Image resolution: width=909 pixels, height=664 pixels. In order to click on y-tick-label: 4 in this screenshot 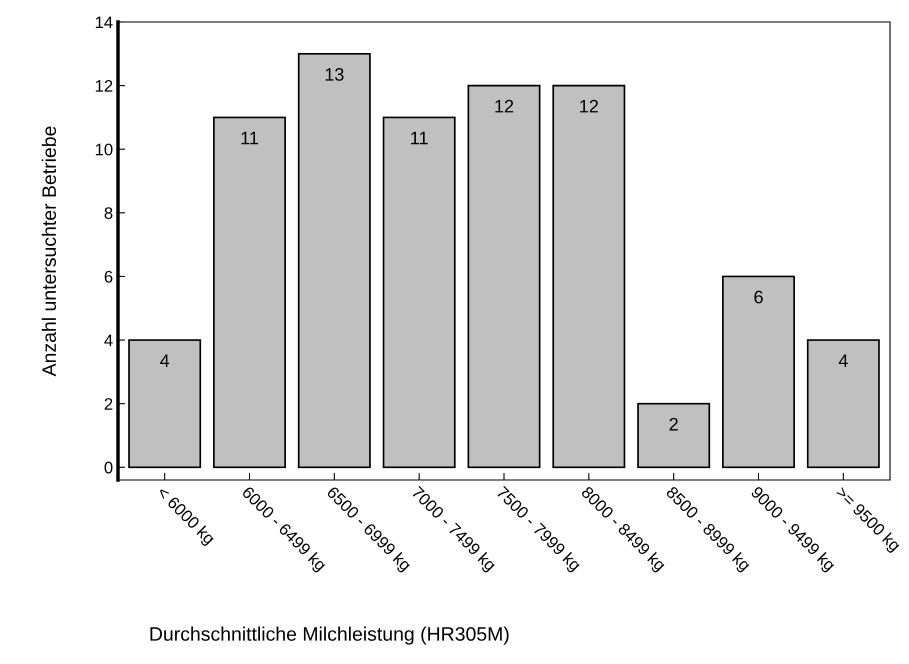, I will do `click(108, 340)`.